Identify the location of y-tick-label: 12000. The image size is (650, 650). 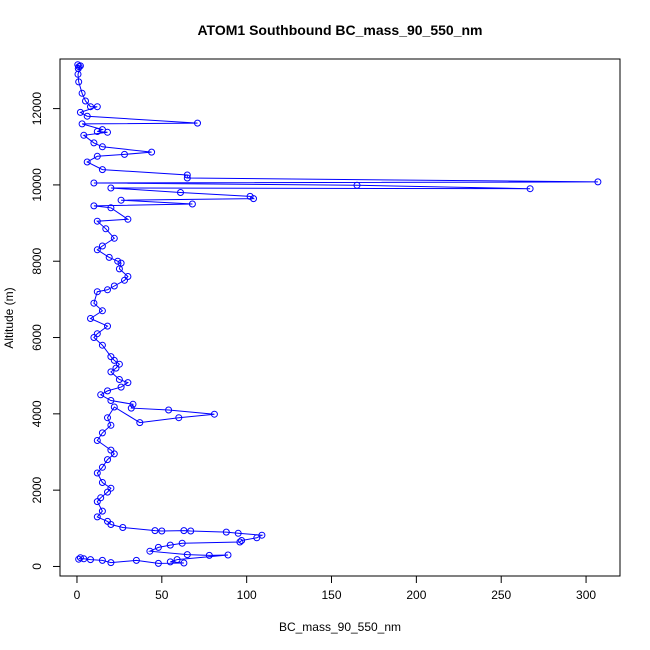
(37, 109).